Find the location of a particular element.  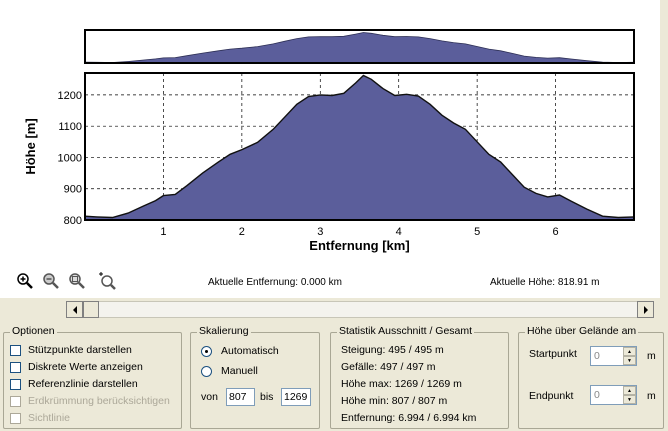

stat-height-min: Höhe min: 807 / 807 m is located at coordinates (394, 401).